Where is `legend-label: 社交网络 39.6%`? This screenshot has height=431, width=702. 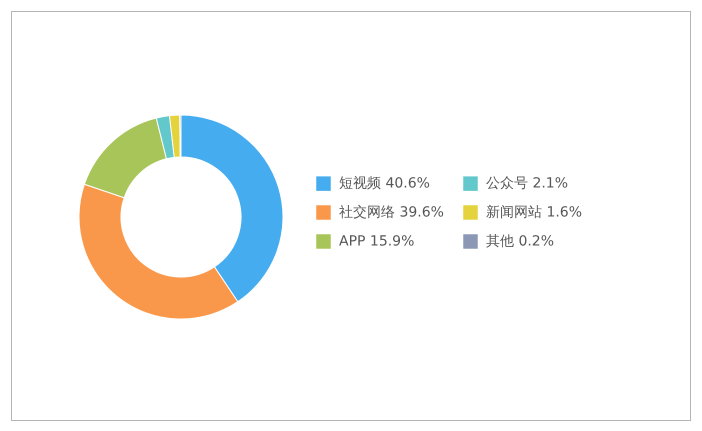 legend-label: 社交网络 39.6% is located at coordinates (391, 212).